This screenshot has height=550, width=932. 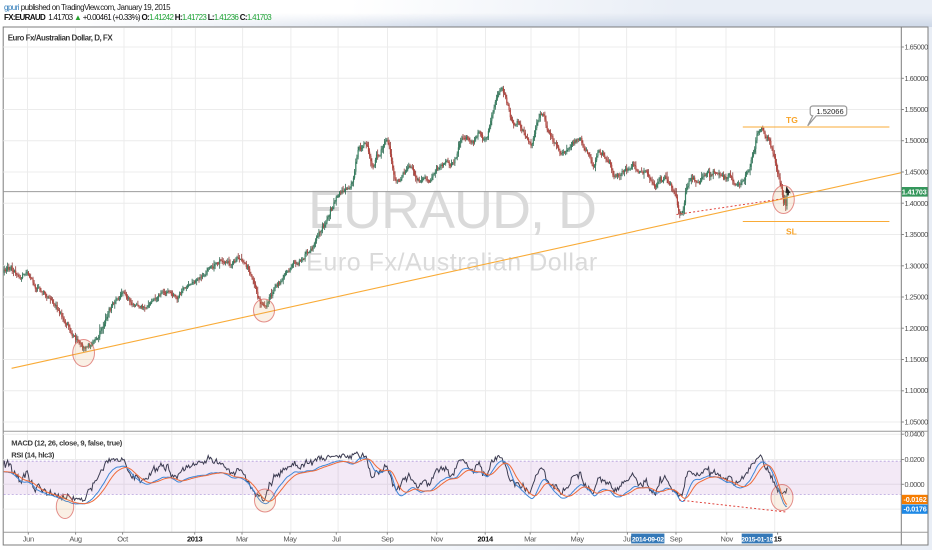 What do you see at coordinates (917, 328) in the screenshot?
I see `svg-text: 1.20000` at bounding box center [917, 328].